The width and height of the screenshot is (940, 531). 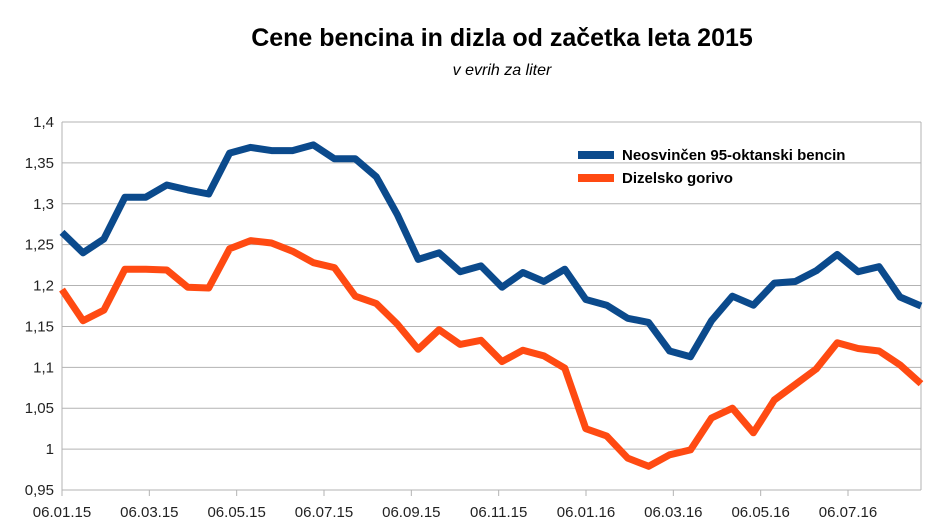 What do you see at coordinates (498, 512) in the screenshot?
I see `x-tick-label: 06.11.15` at bounding box center [498, 512].